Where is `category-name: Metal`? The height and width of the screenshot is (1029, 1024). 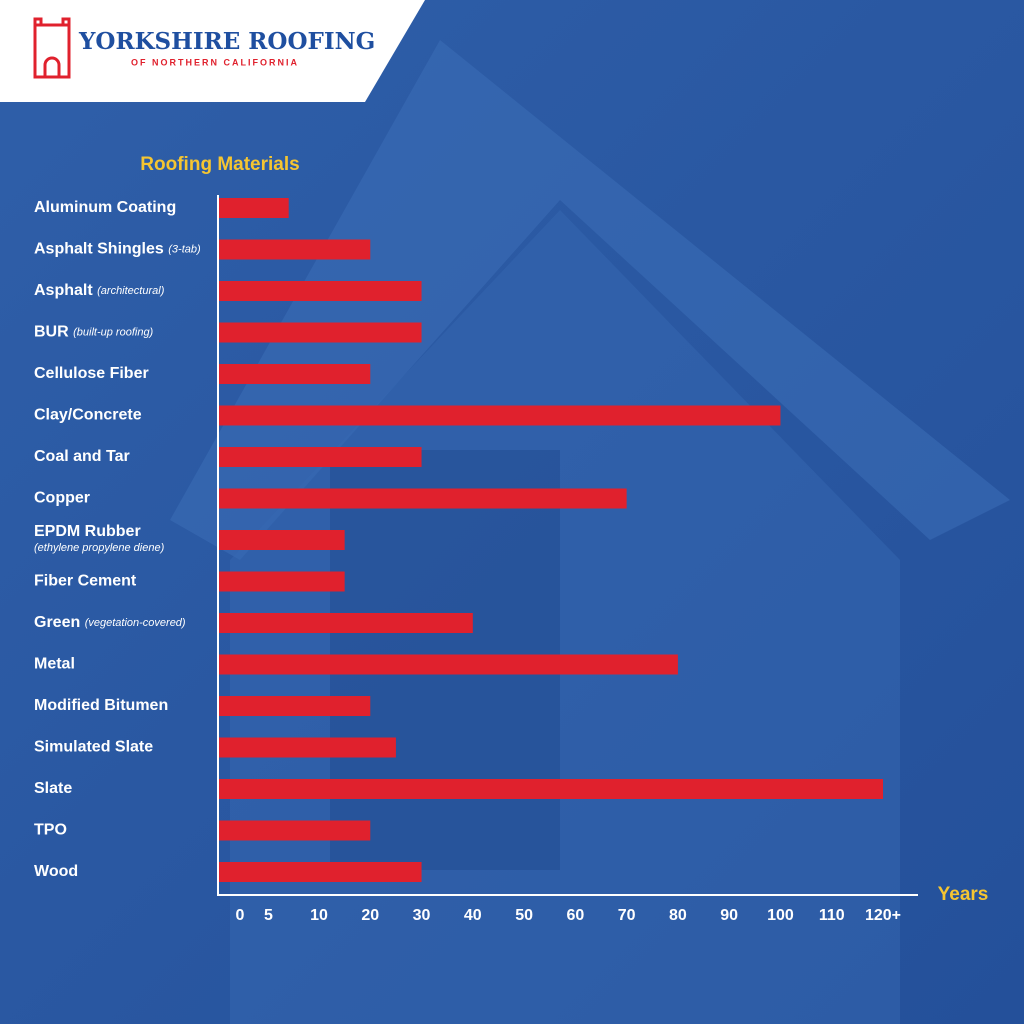 category-name: Metal is located at coordinates (54, 664).